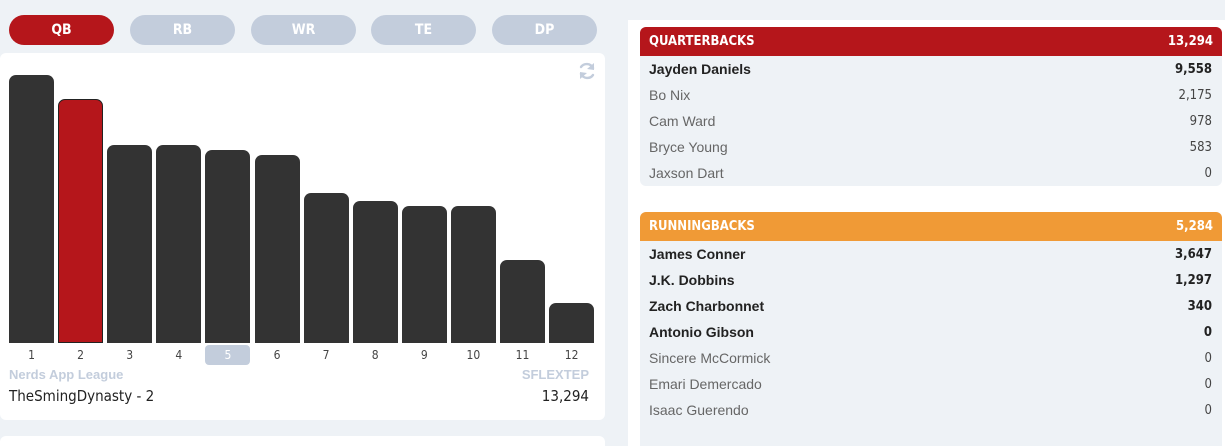 The width and height of the screenshot is (1225, 446). What do you see at coordinates (702, 41) in the screenshot?
I see `group-title: QUARTERBACKS` at bounding box center [702, 41].